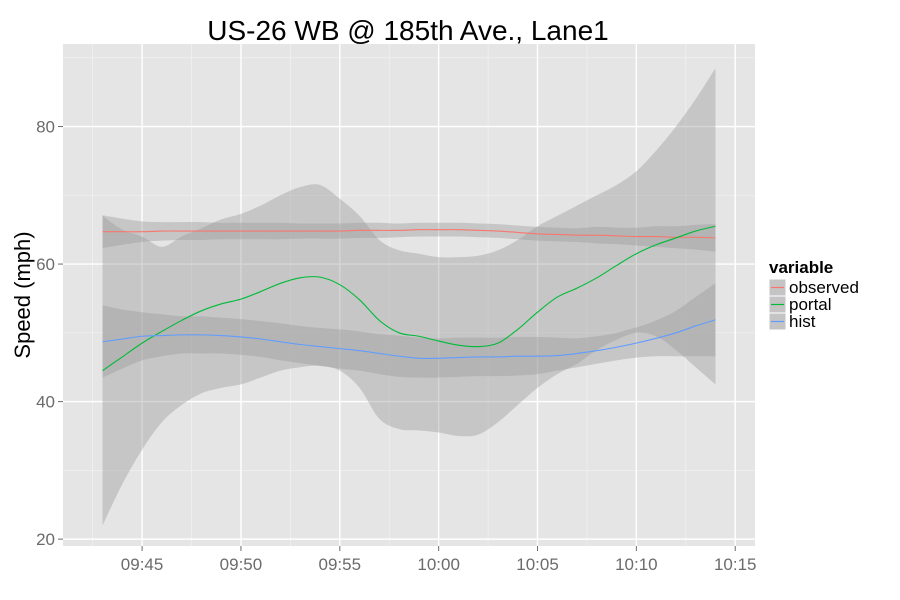 The height and width of the screenshot is (600, 900). Describe the element at coordinates (636, 564) in the screenshot. I see `x-tick-label: 10:10` at that location.